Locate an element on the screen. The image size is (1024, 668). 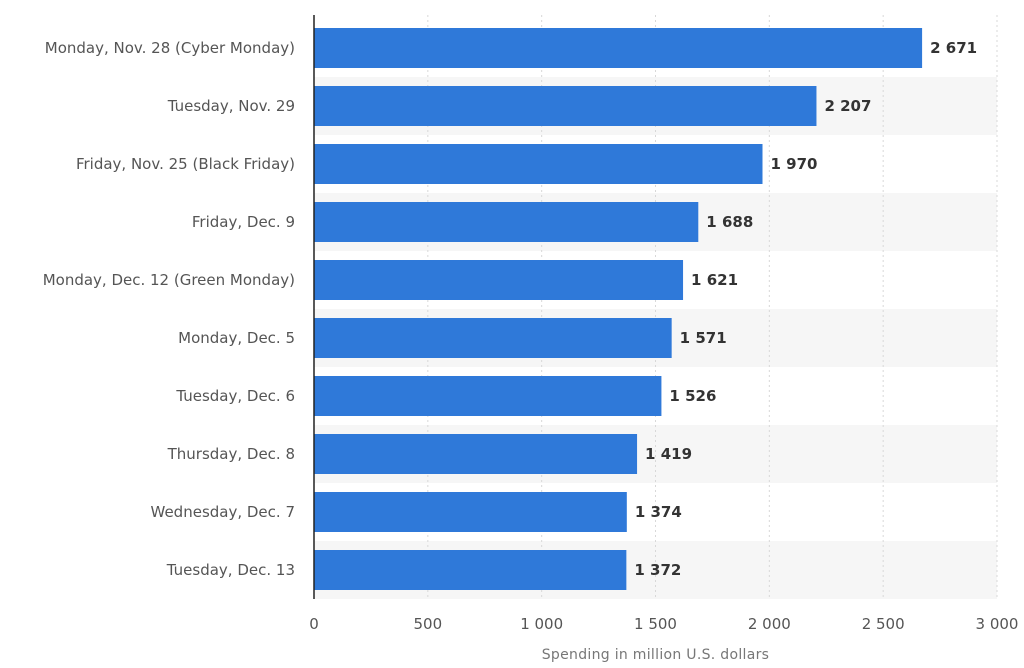
category-label: Wednesday, Dec. 7 is located at coordinates (223, 512).